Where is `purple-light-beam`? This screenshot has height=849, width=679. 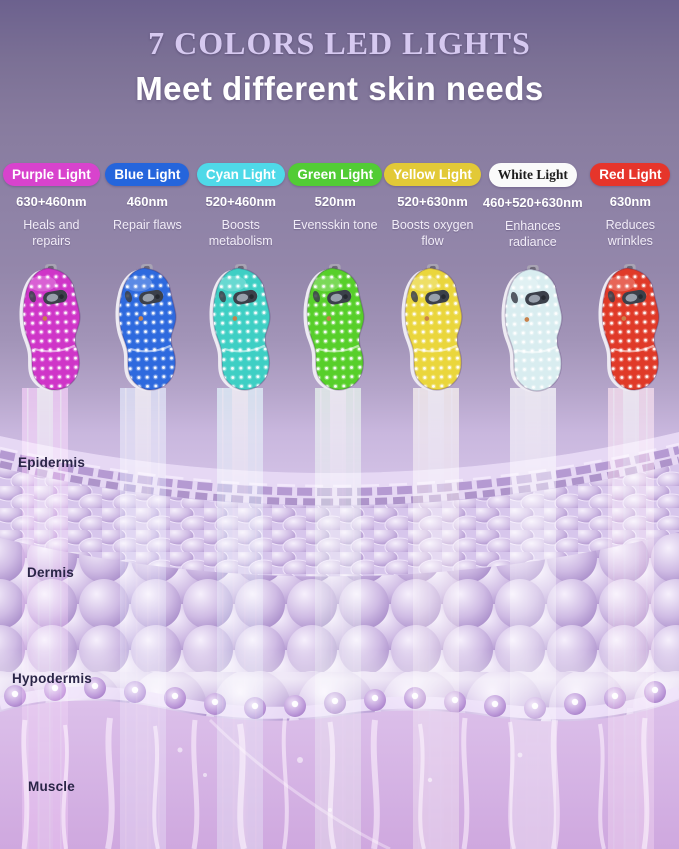 purple-light-beam is located at coordinates (45, 618).